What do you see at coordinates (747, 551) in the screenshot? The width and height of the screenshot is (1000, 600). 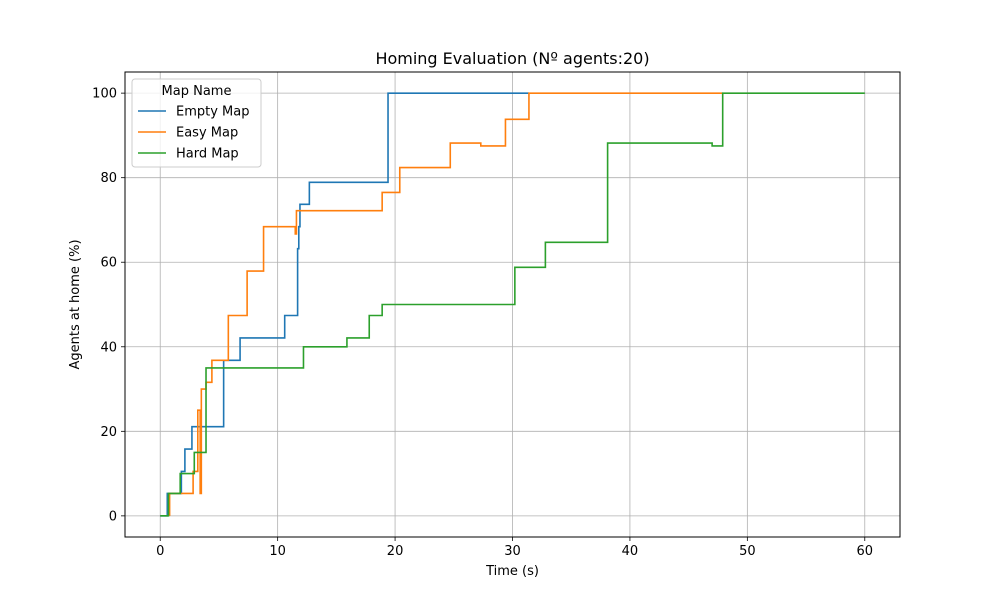 I see `x-tick-label: 50` at bounding box center [747, 551].